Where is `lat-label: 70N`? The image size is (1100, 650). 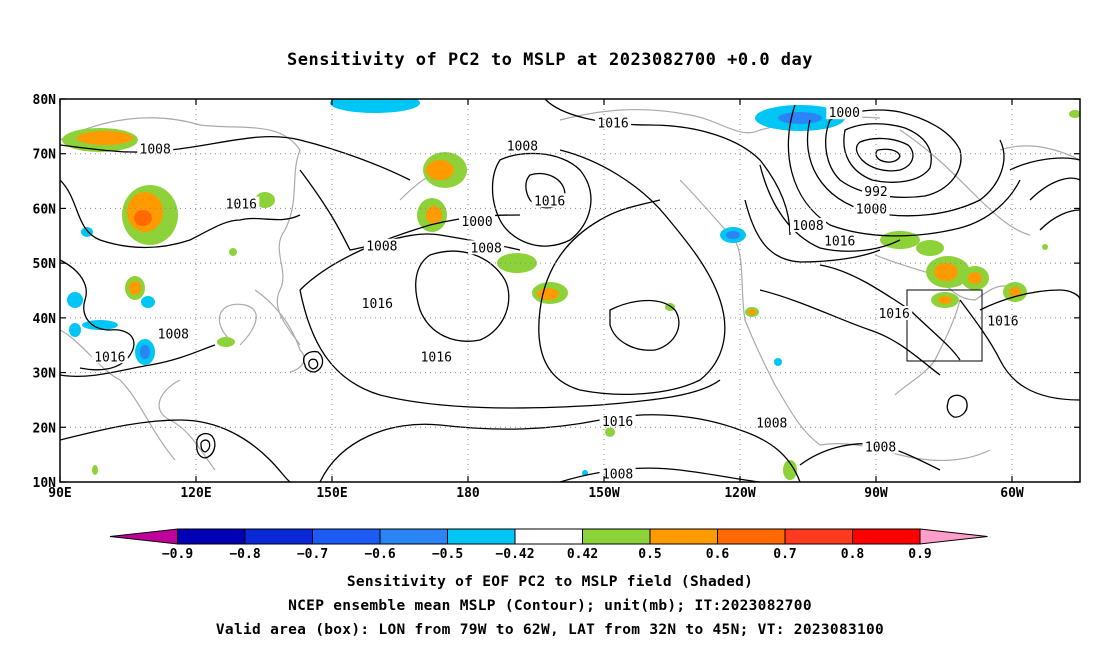
lat-label: 70N is located at coordinates (45, 155).